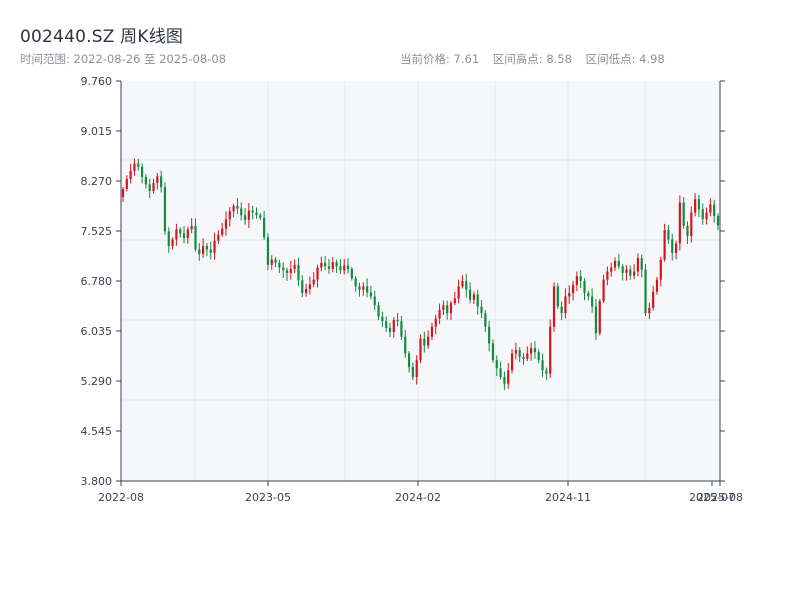  Describe the element at coordinates (97, 231) in the screenshot. I see `y-tick-label: 7.525` at that location.